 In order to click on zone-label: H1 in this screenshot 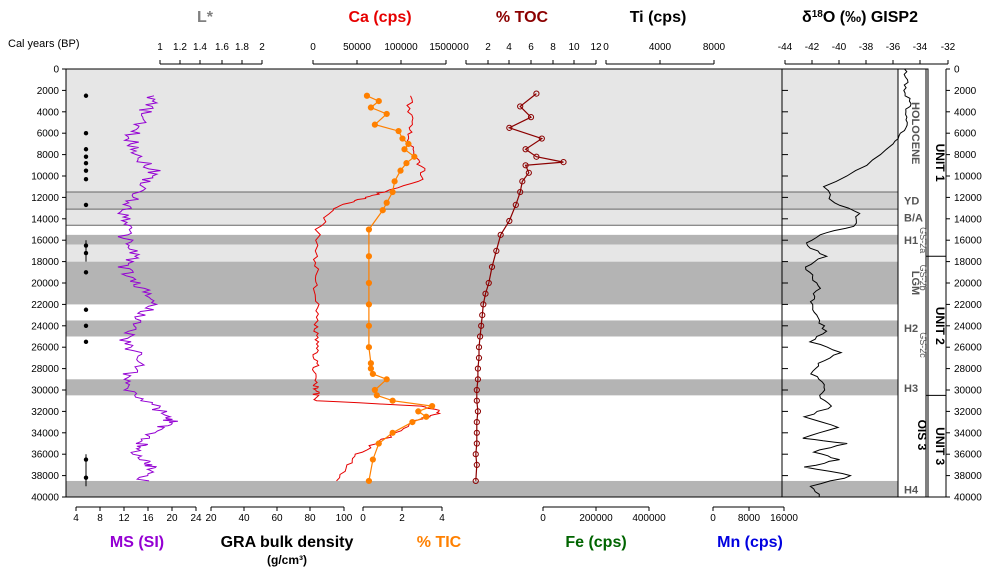, I will do `click(911, 241)`.